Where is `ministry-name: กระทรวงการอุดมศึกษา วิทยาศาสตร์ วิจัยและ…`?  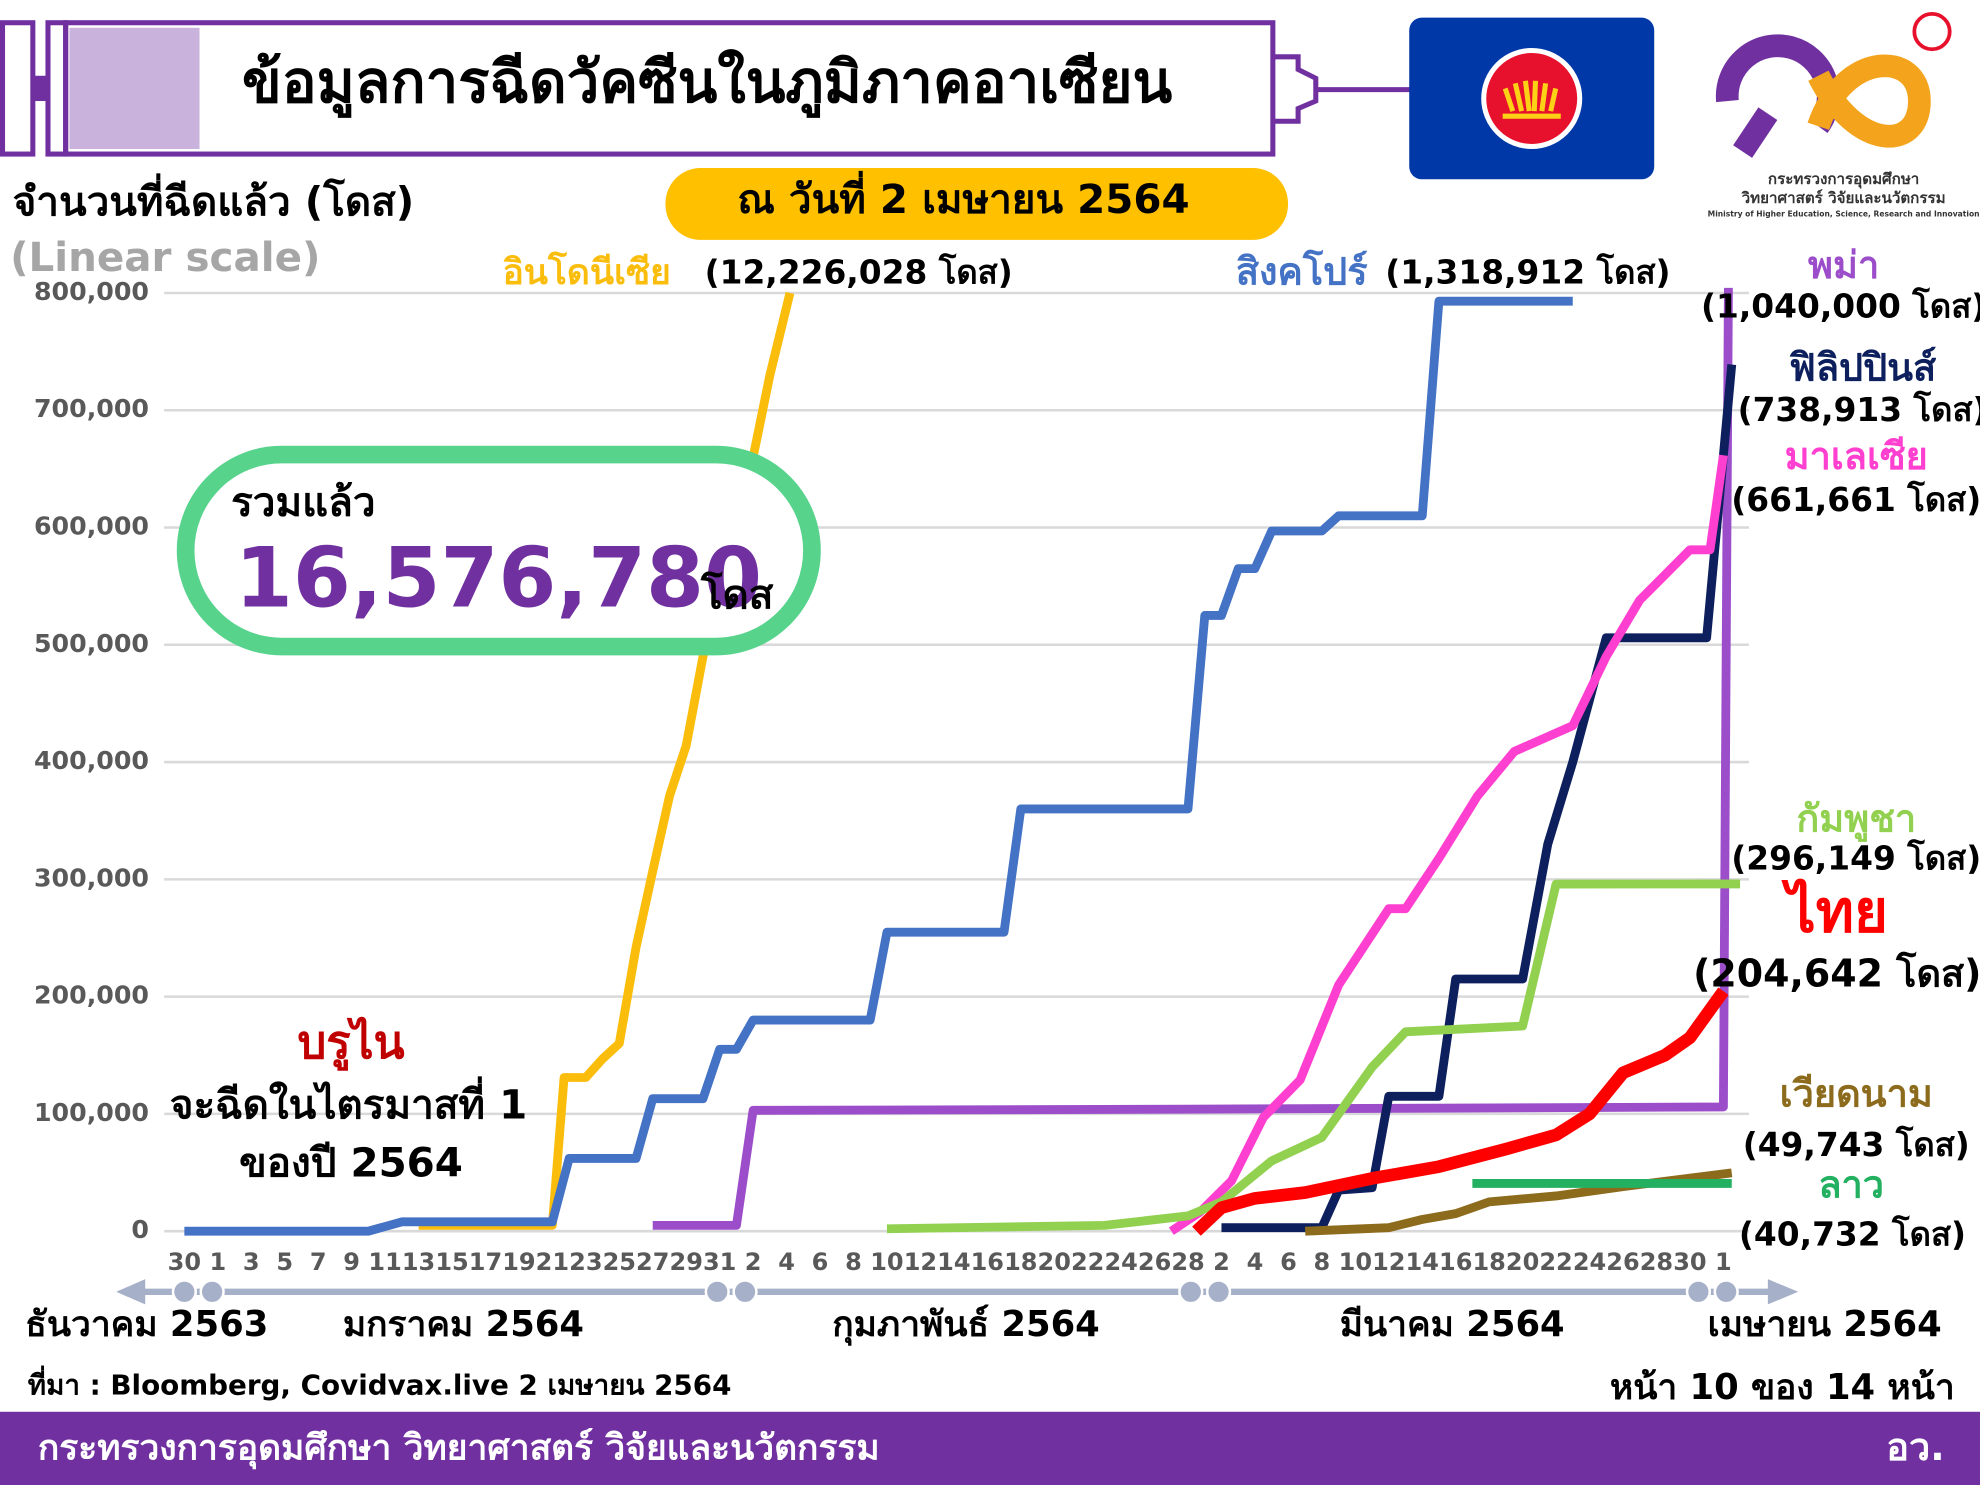
ministry-name: กระทรวงการอุดมศึกษา วิทยาศาสตร์ วิจัยและ… is located at coordinates (459, 1449).